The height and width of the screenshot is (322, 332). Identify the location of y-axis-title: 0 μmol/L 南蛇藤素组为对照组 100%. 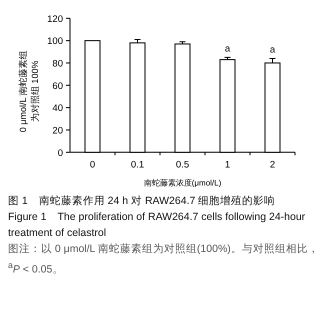
(29, 91).